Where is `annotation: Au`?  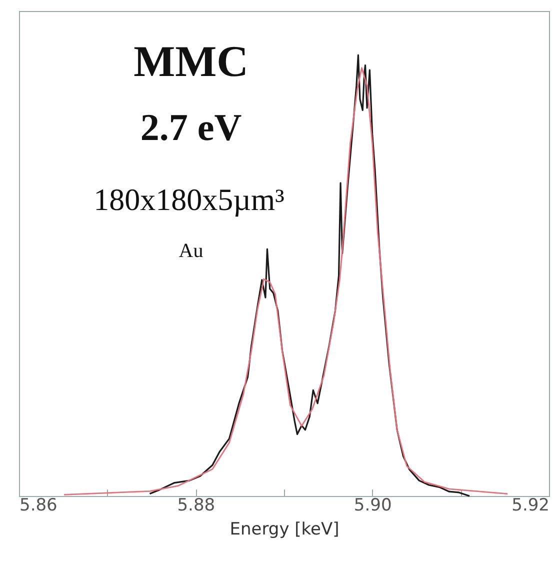 annotation: Au is located at coordinates (191, 251).